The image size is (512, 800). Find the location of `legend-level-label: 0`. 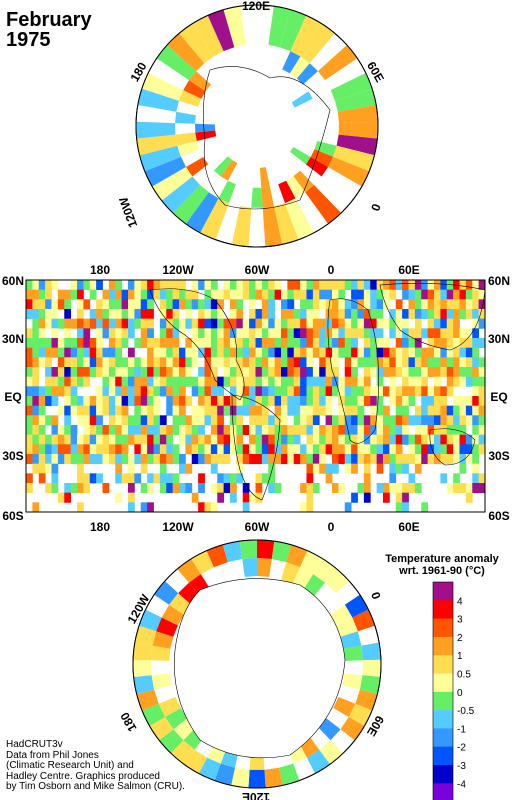

legend-level-label: 0 is located at coordinates (460, 693).